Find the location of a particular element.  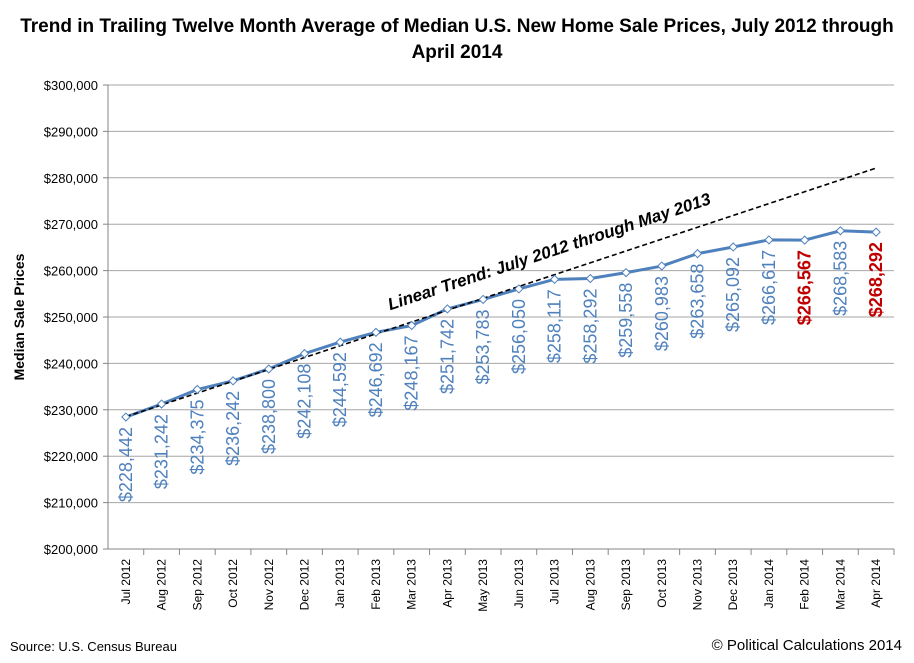

data-label: $234,375 is located at coordinates (197, 437).